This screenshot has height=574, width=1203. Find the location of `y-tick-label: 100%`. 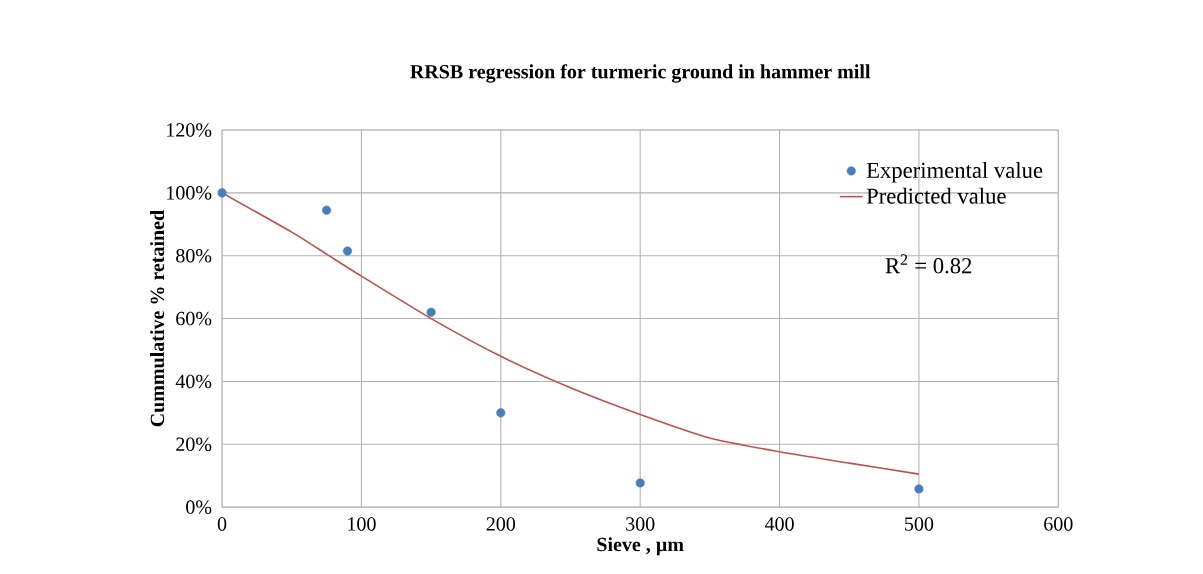

y-tick-label: 100% is located at coordinates (189, 193).